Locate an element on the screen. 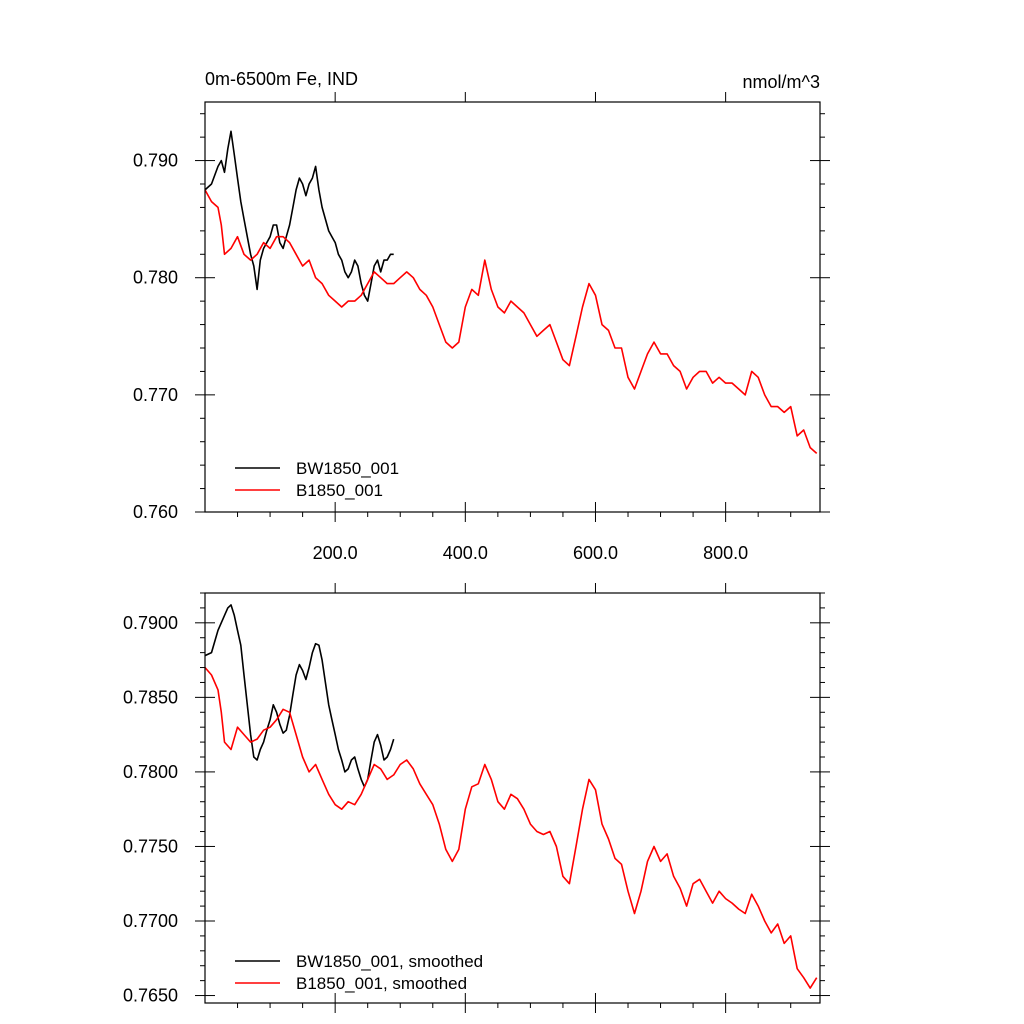  y-tick-label: 0.7650 is located at coordinates (150, 996).